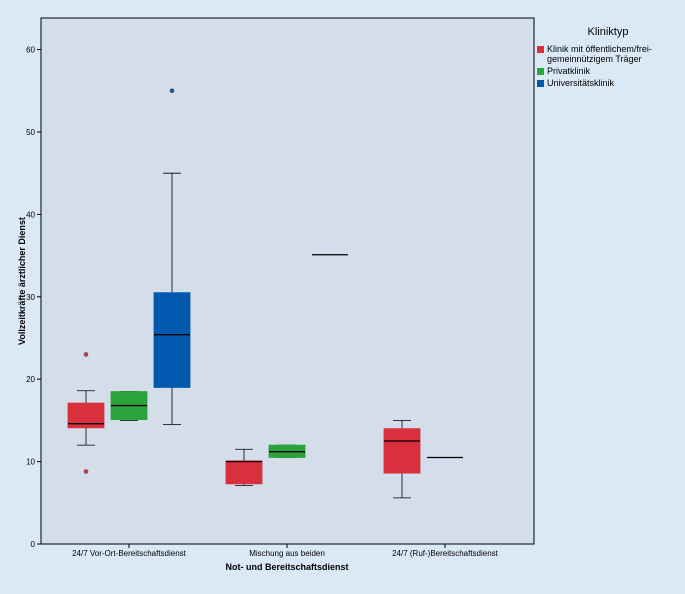 The image size is (685, 594). What do you see at coordinates (287, 553) in the screenshot?
I see `x-tick-label: Mischung aus beiden` at bounding box center [287, 553].